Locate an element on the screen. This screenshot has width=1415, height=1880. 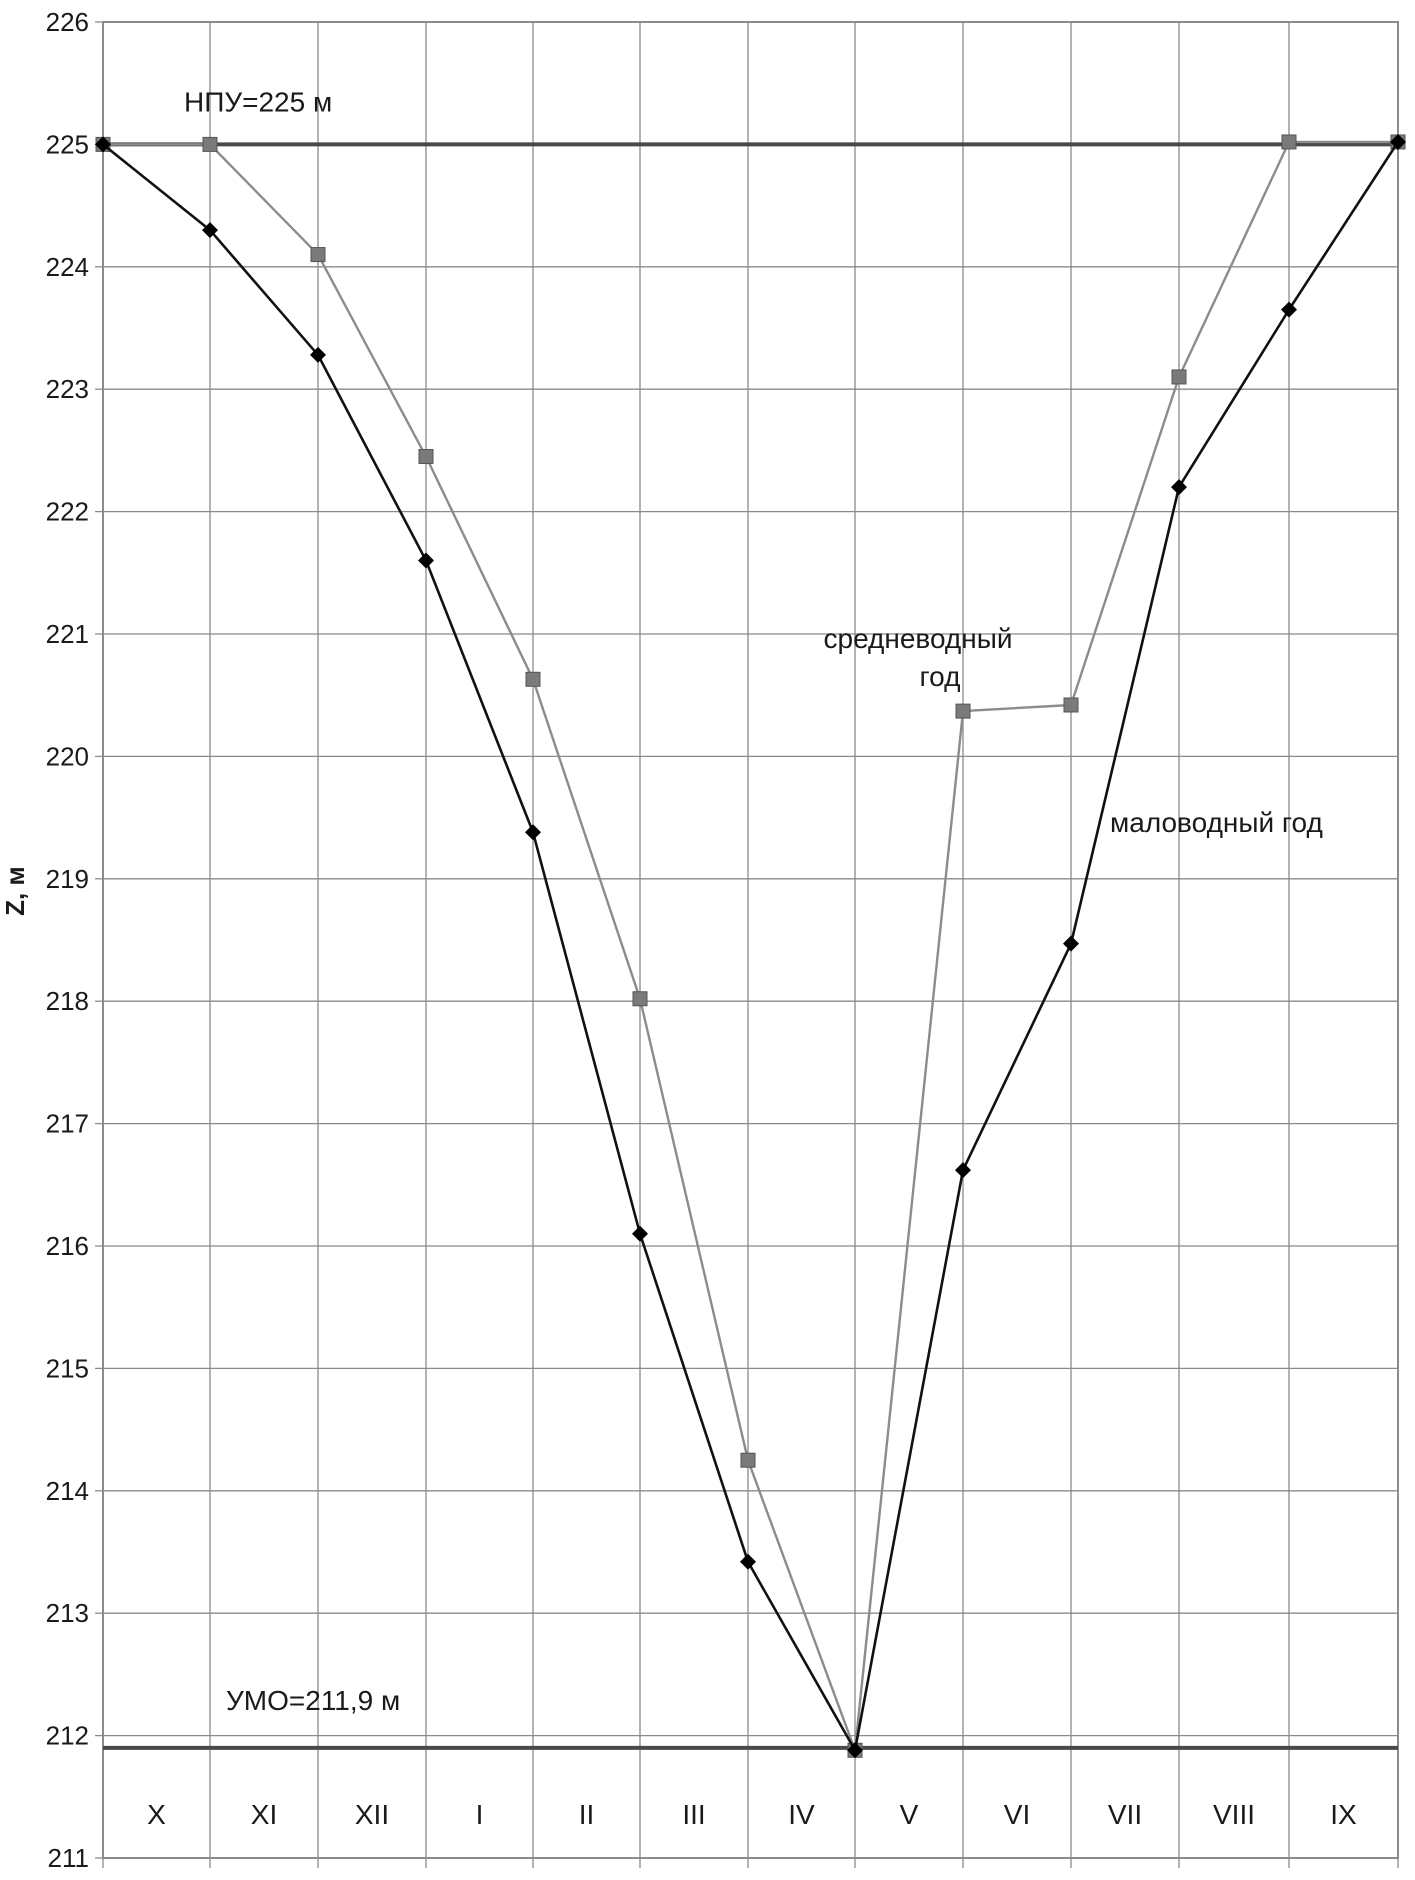
month-label-III: III is located at coordinates (693, 1814).